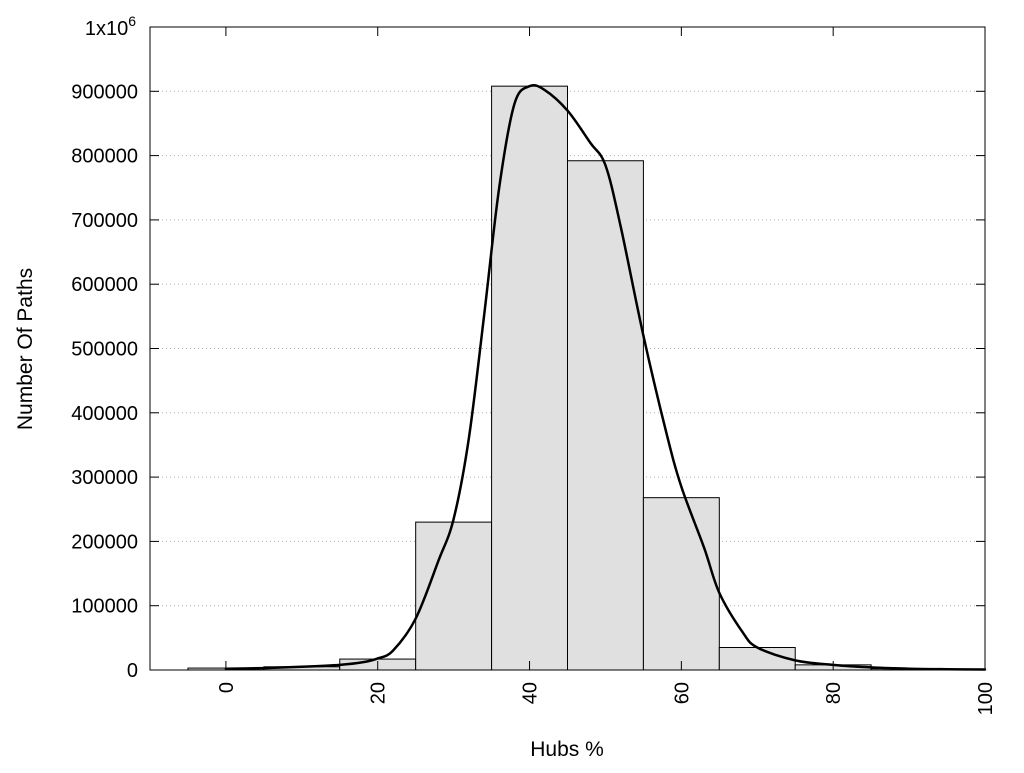 The height and width of the screenshot is (773, 1024). What do you see at coordinates (132, 671) in the screenshot?
I see `y-tick-label: 0` at bounding box center [132, 671].